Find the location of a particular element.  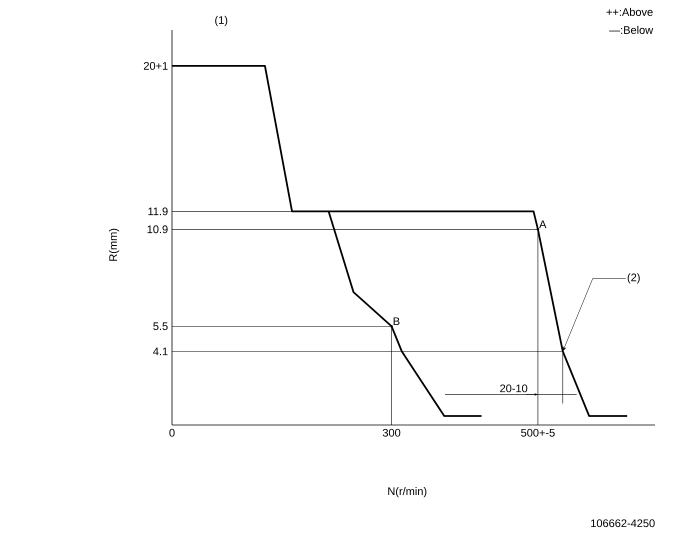

y-tick-label: 10.9 is located at coordinates (158, 229).